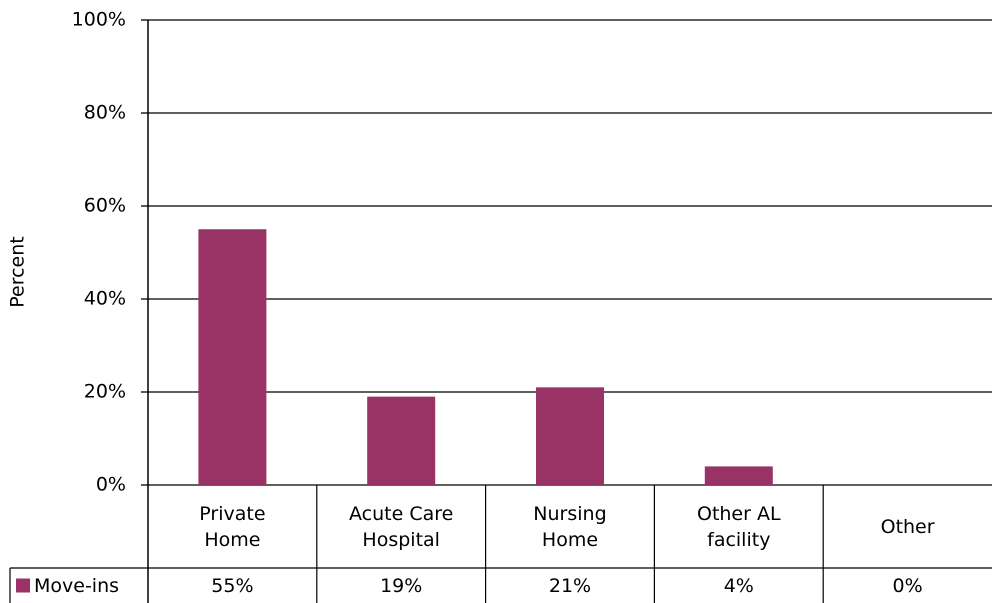  I want to click on y-tick-label: 40%, so click(105, 299).